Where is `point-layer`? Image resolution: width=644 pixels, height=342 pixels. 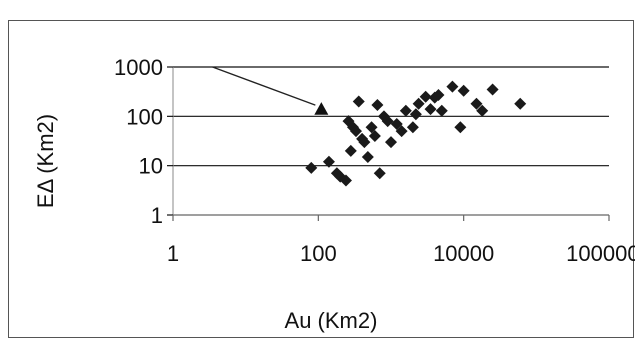
point-layer is located at coordinates (416, 133).